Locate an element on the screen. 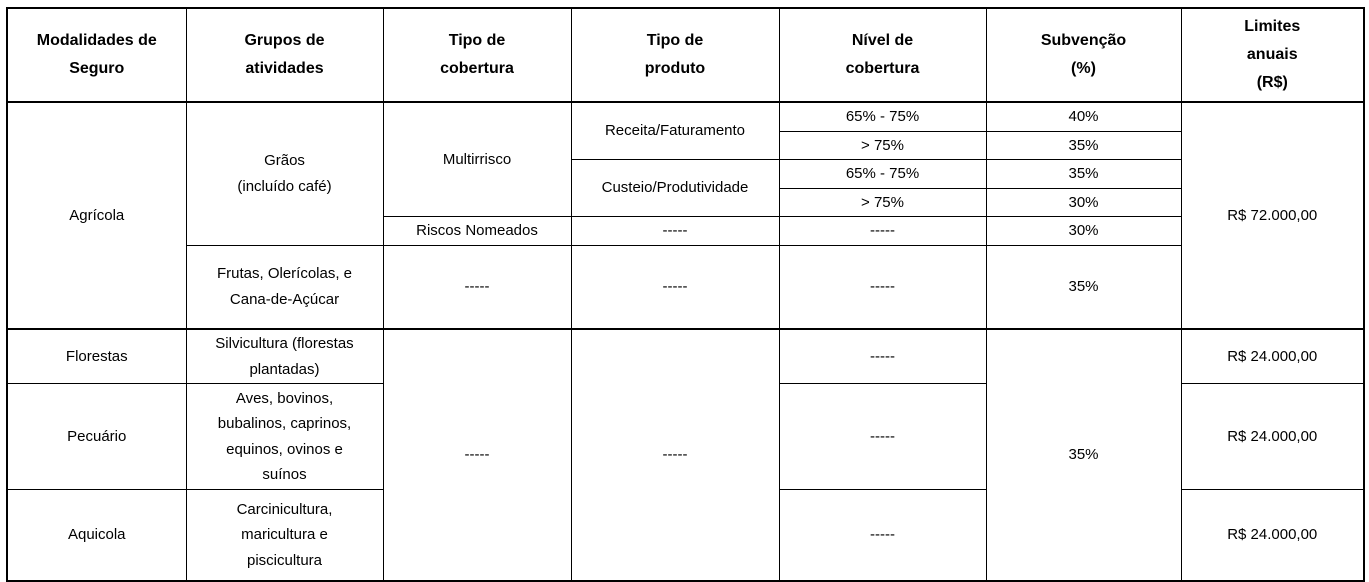  cell-subvencao-outras: 35% is located at coordinates (1083, 454).